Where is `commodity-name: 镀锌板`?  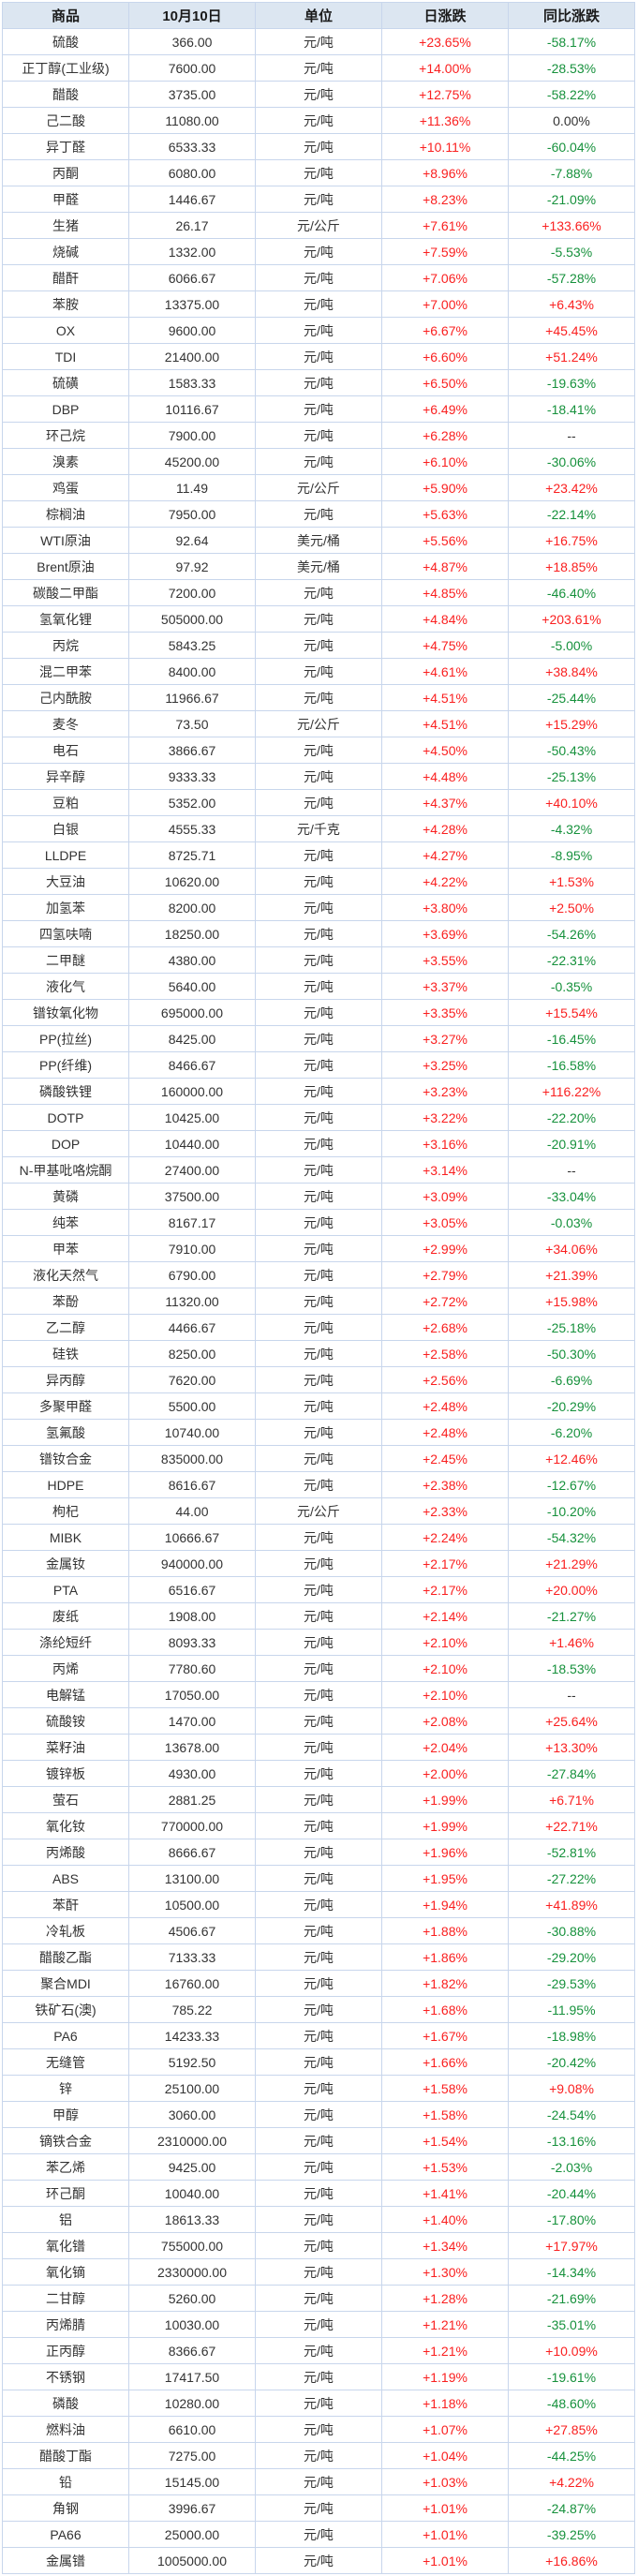
commodity-name: 镀锌板 is located at coordinates (65, 1773).